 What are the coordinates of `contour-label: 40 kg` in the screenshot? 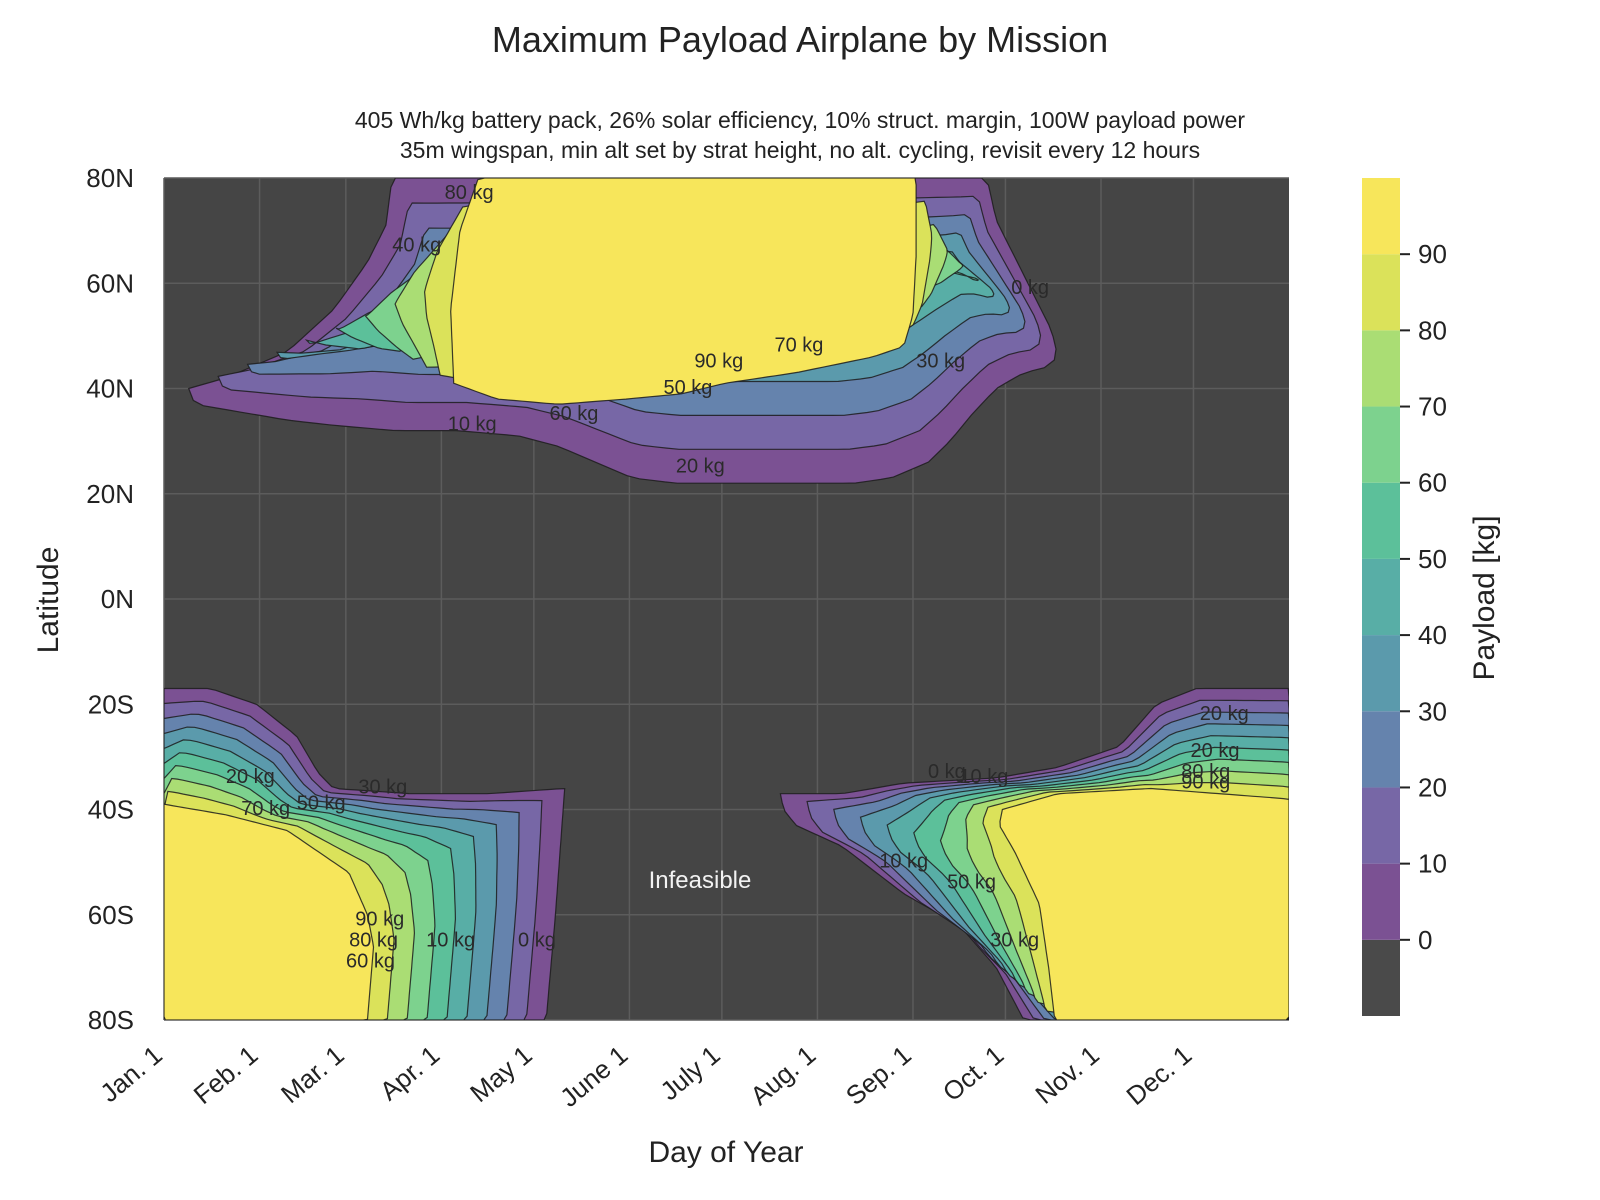 It's located at (416, 246).